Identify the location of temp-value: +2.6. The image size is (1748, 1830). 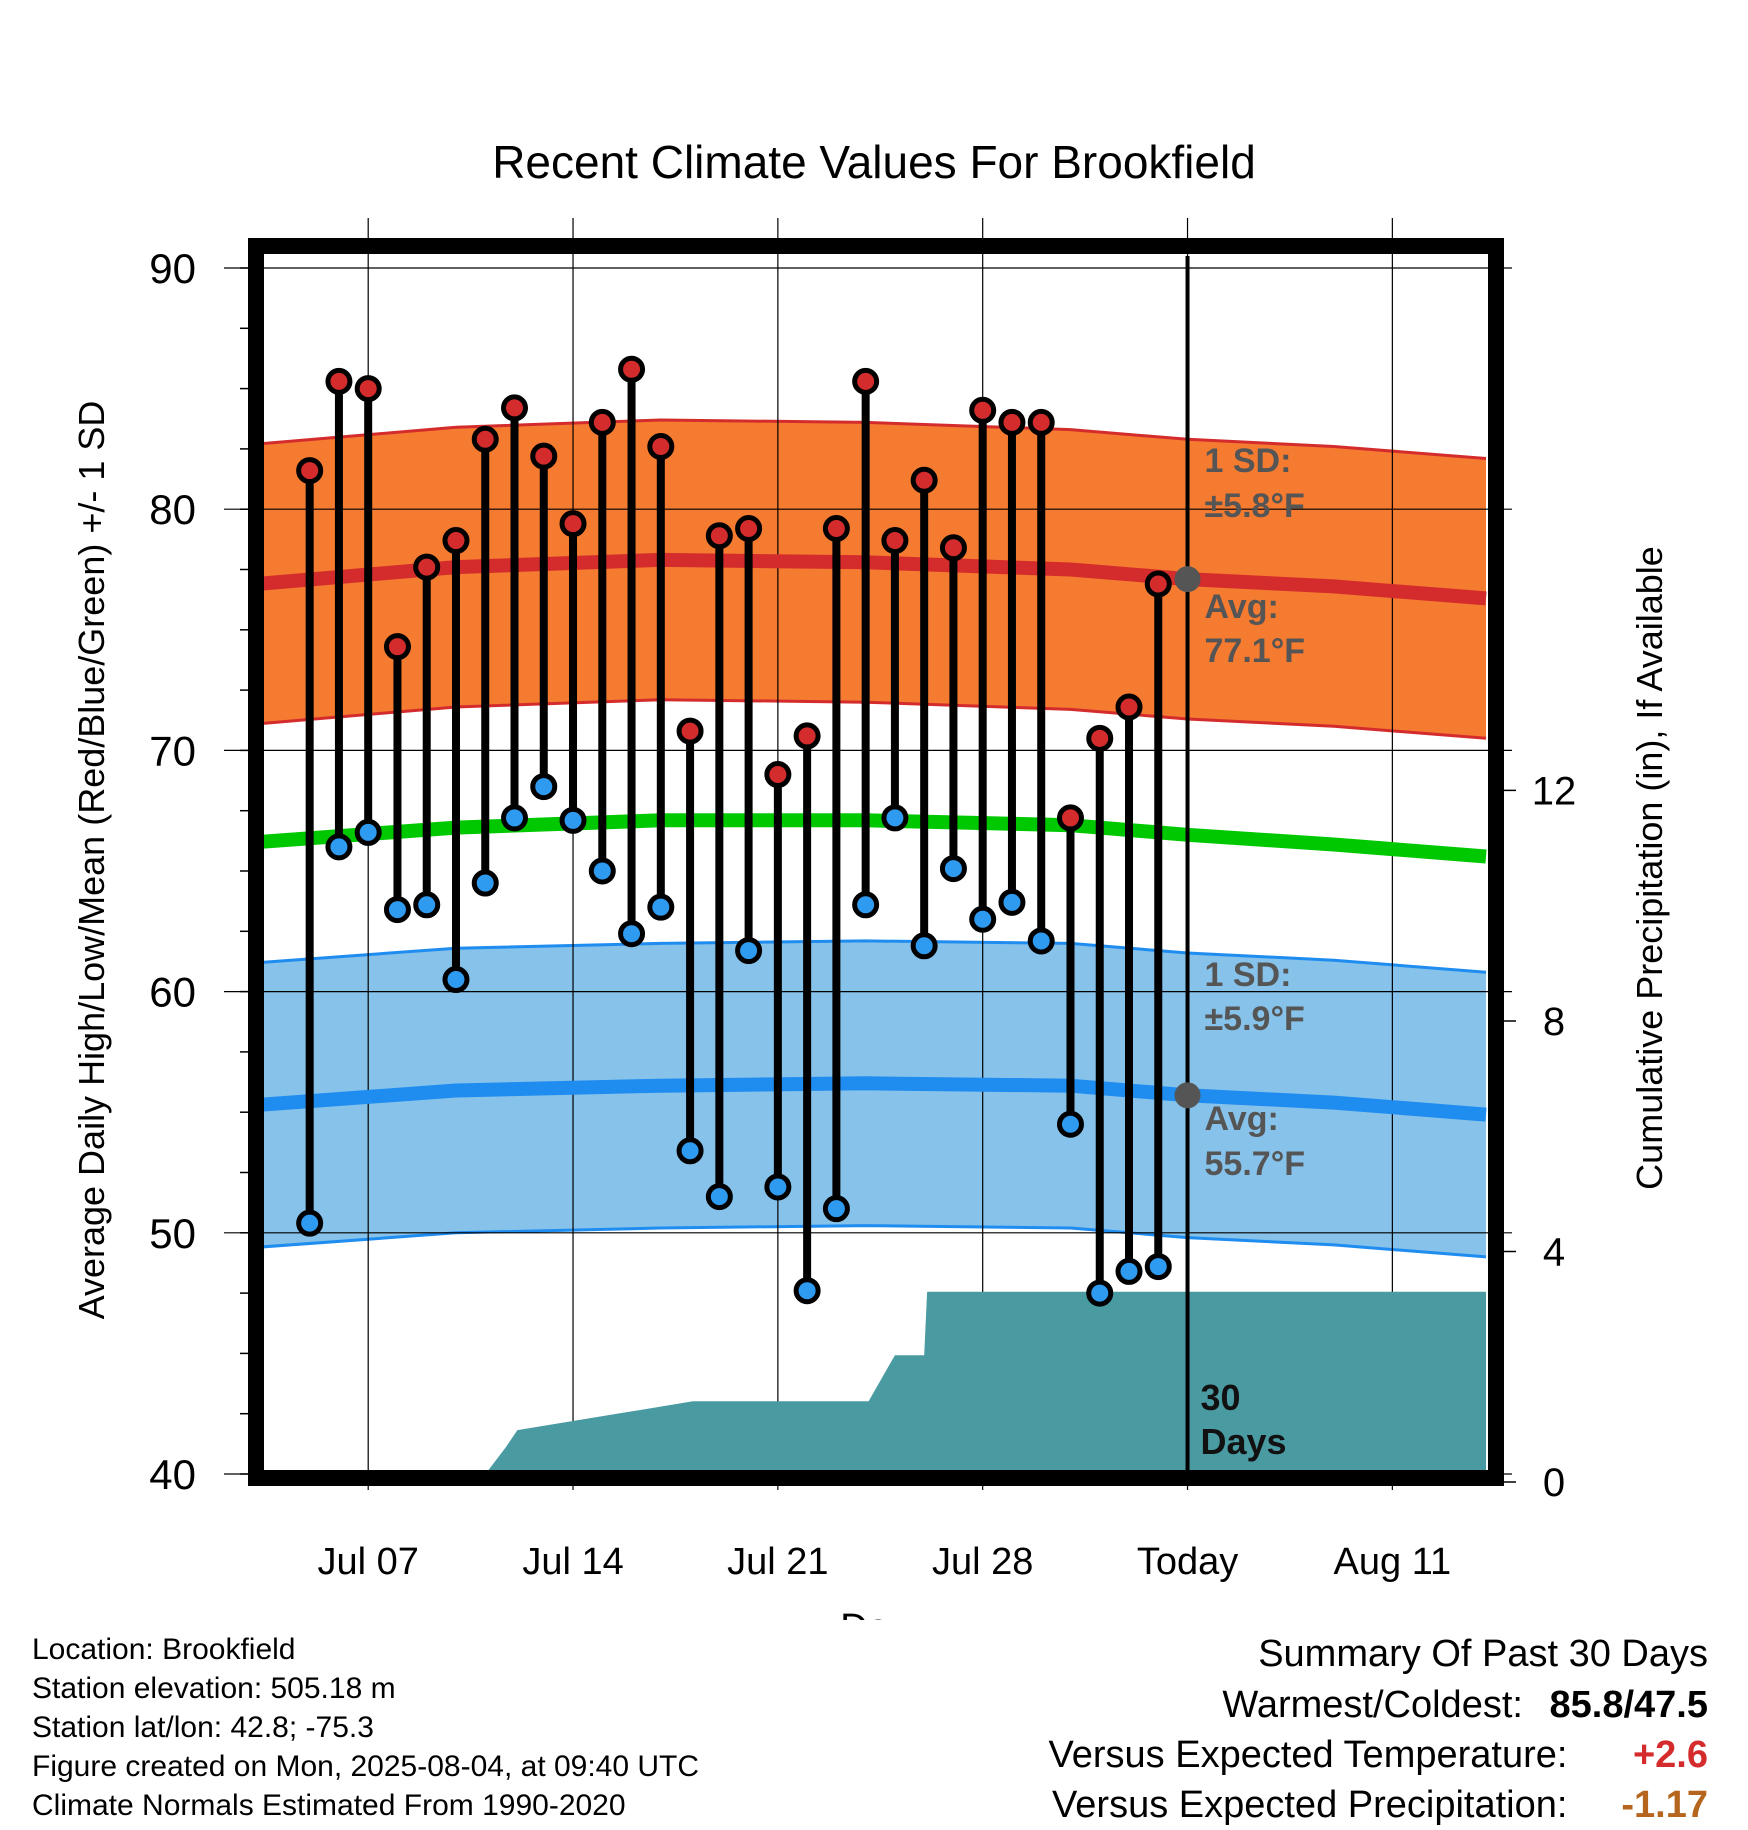
(1670, 1755).